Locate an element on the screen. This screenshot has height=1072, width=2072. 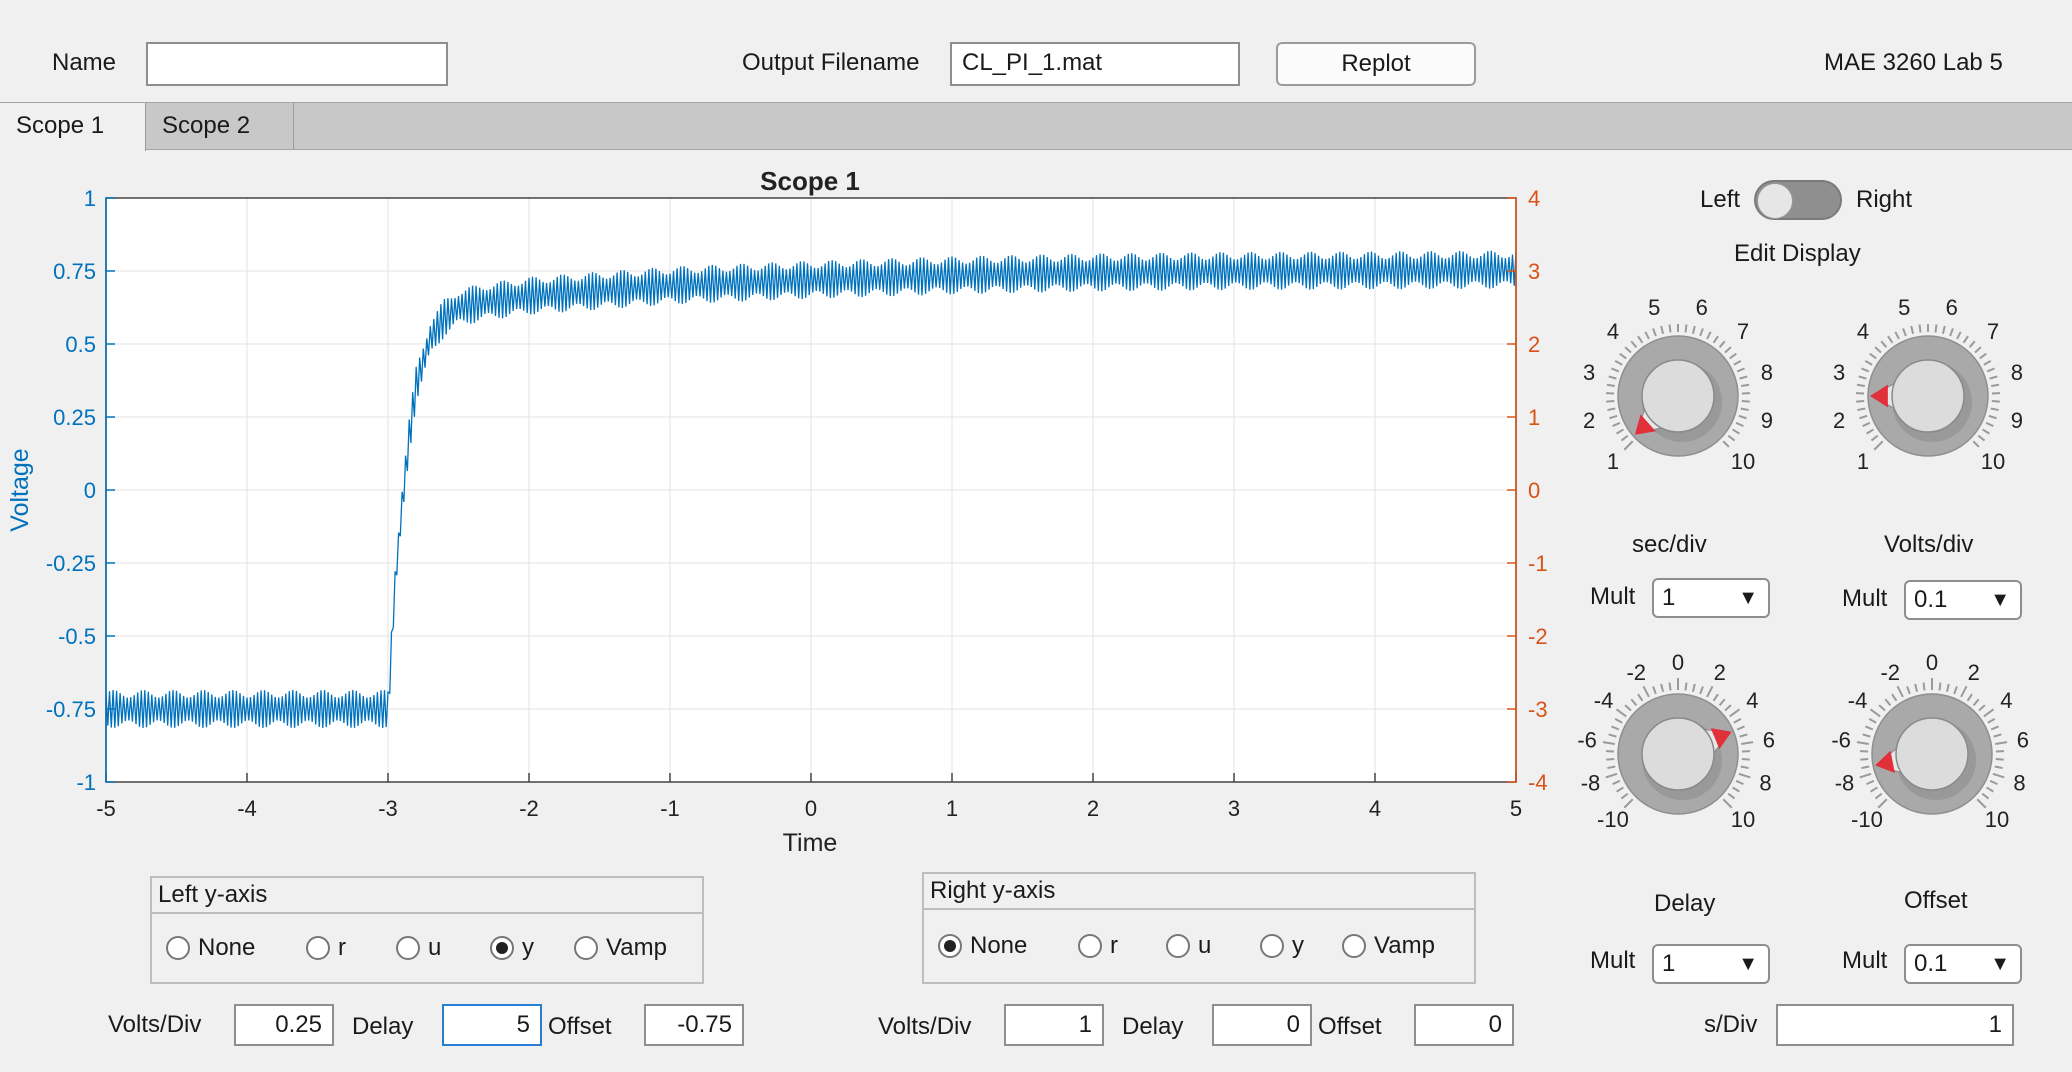
knob-scale-label: 4 is located at coordinates (1613, 331).